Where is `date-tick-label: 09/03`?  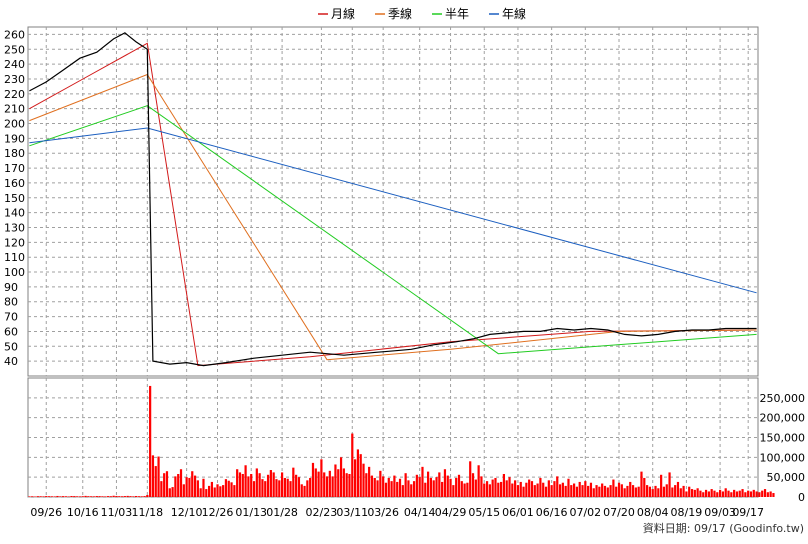
date-tick-label: 09/03 is located at coordinates (720, 512).